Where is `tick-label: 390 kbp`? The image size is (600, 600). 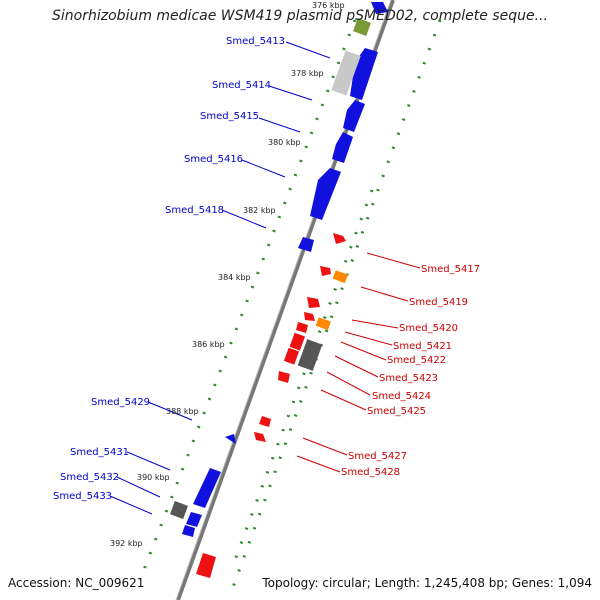
tick-label: 390 kbp is located at coordinates (153, 477).